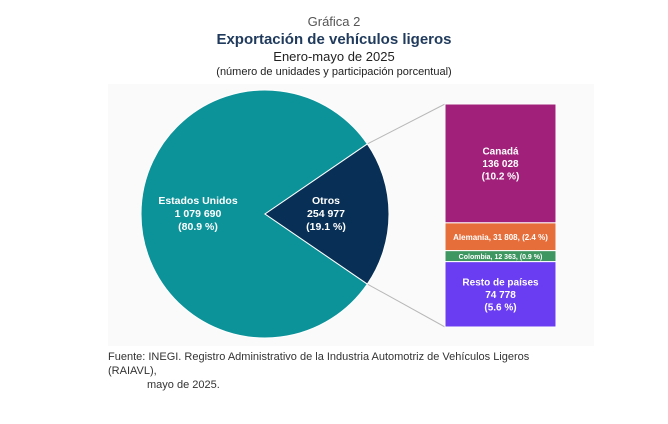 Image resolution: width=668 pixels, height=424 pixels. What do you see at coordinates (334, 56) in the screenshot?
I see `chart-subtitle: Enero-mayo de 2025` at bounding box center [334, 56].